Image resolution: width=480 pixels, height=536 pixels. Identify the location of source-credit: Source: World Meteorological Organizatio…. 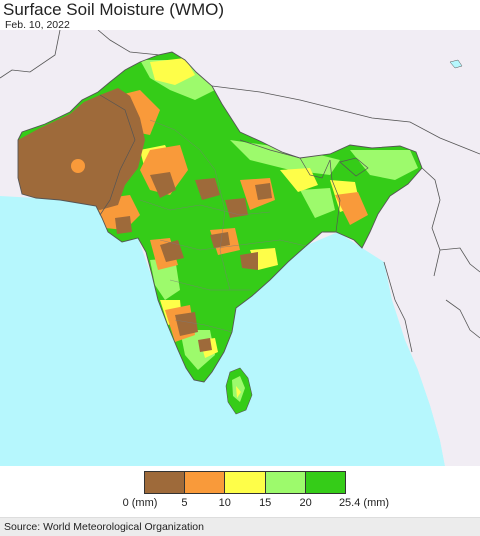
(104, 527).